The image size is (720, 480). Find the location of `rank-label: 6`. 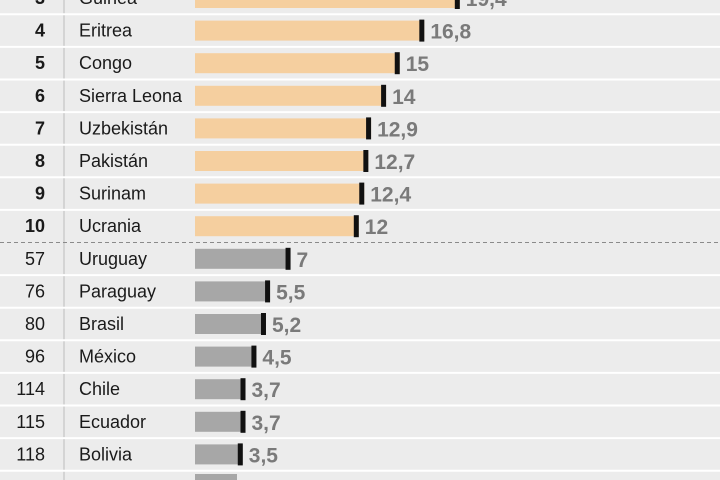

rank-label: 6 is located at coordinates (40, 96).